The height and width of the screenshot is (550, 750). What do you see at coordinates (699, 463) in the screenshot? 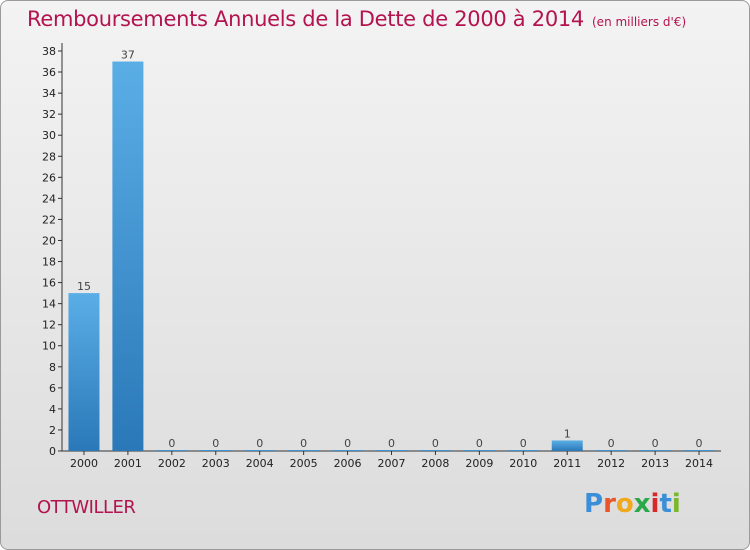
I see `x-tick-label: 2014` at bounding box center [699, 463].